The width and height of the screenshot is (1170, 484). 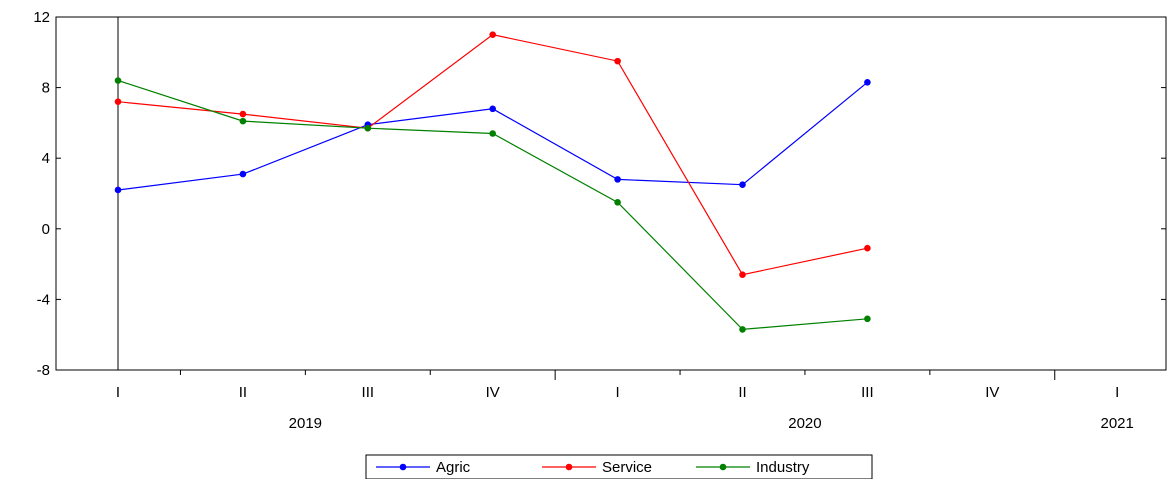 I want to click on year-label: 2020, so click(x=804, y=423).